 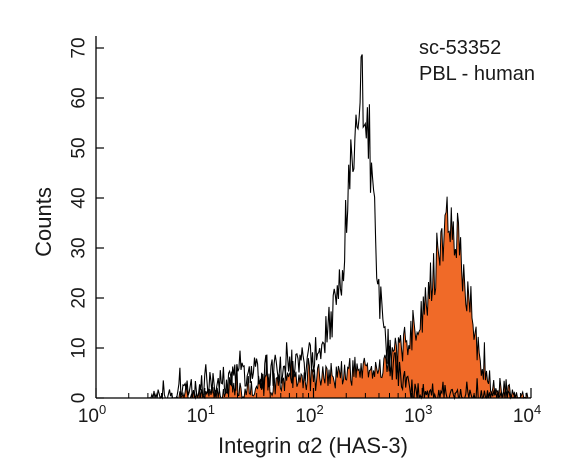 What do you see at coordinates (79, 247) in the screenshot?
I see `y-tick-label: 30` at bounding box center [79, 247].